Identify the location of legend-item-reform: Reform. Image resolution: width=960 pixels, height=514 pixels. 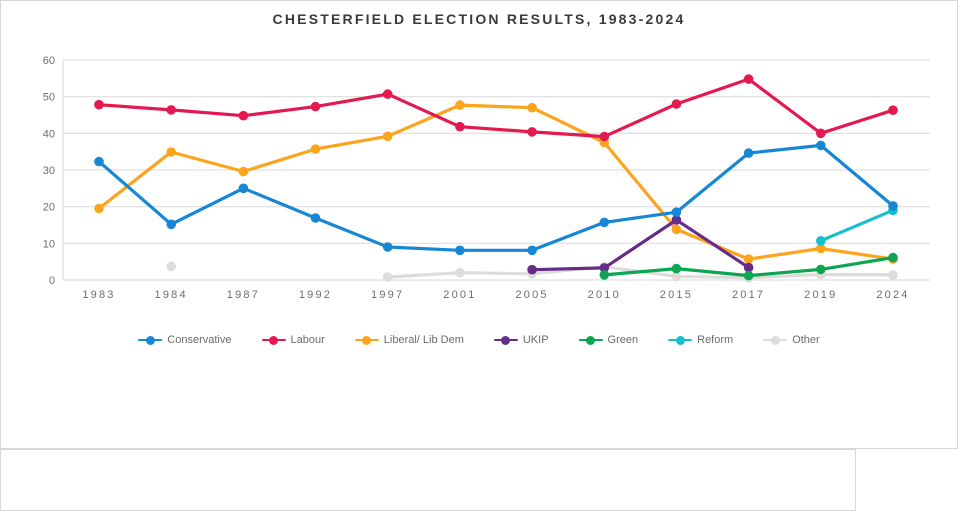
(700, 340).